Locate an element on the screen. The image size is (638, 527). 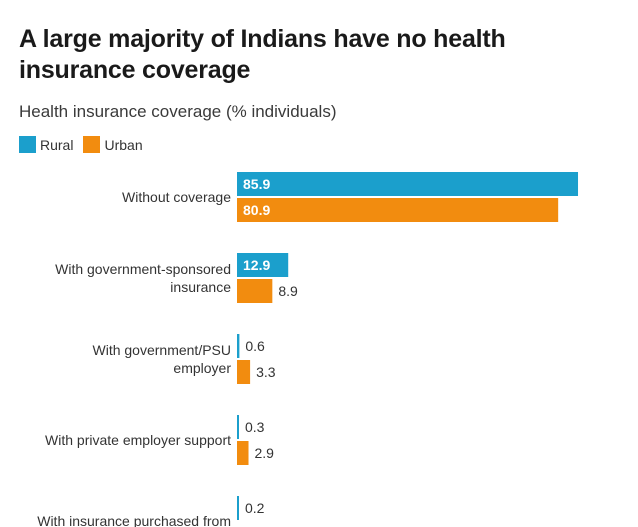
category-label: With private employer support is located at coordinates (138, 440).